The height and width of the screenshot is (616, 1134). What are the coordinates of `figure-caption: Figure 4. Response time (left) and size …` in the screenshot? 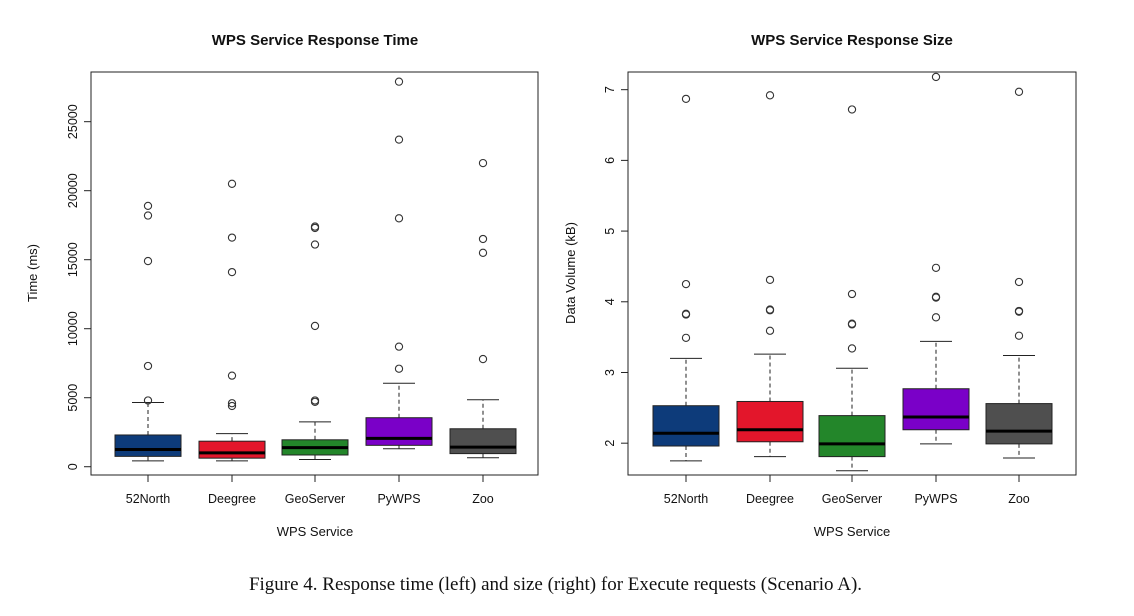 It's located at (555, 584).